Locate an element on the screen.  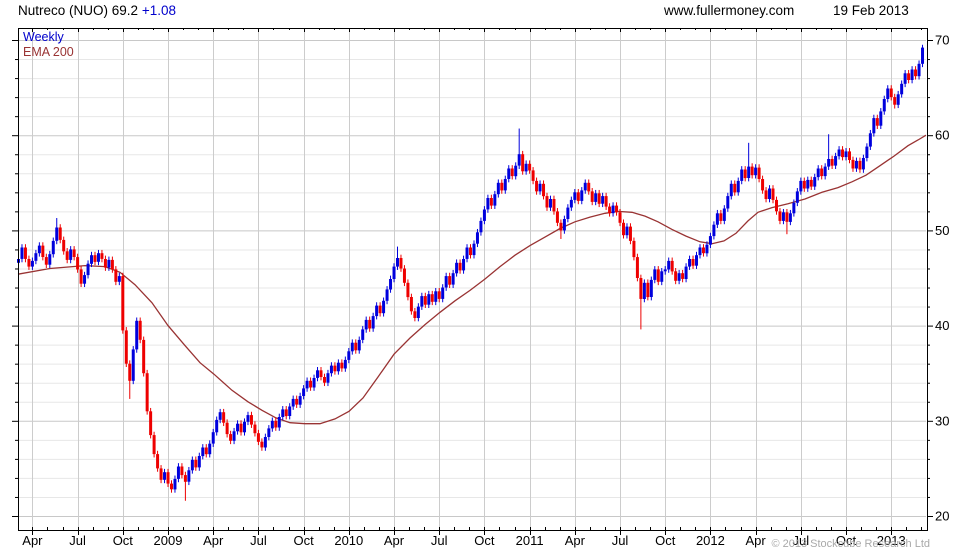
x-axis-label: 2012 is located at coordinates (710, 540).